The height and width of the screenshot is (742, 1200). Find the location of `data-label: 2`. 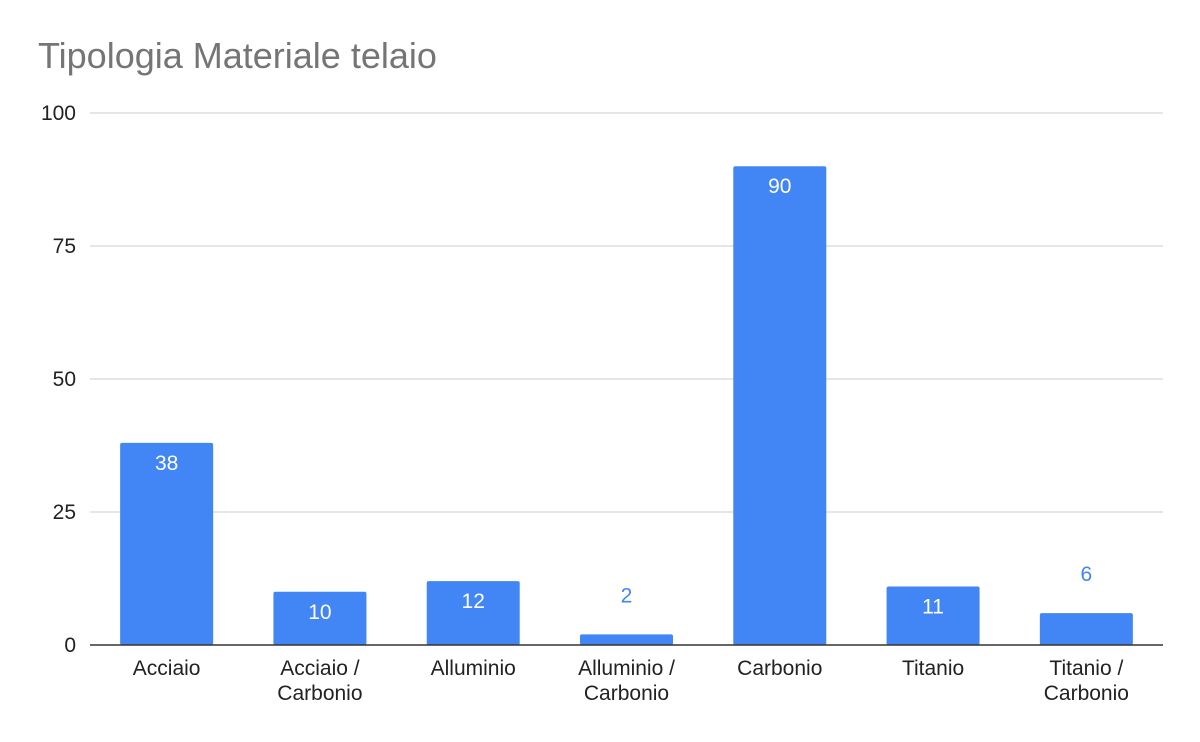

data-label: 2 is located at coordinates (627, 595).